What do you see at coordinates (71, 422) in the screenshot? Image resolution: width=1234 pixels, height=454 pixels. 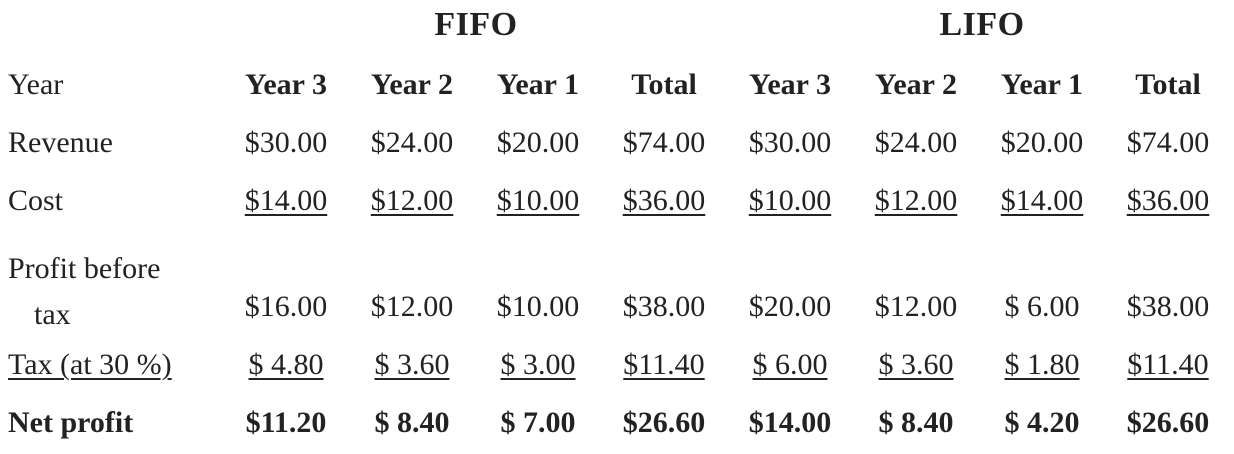 I see `row-label-net-profit: Net profit` at bounding box center [71, 422].